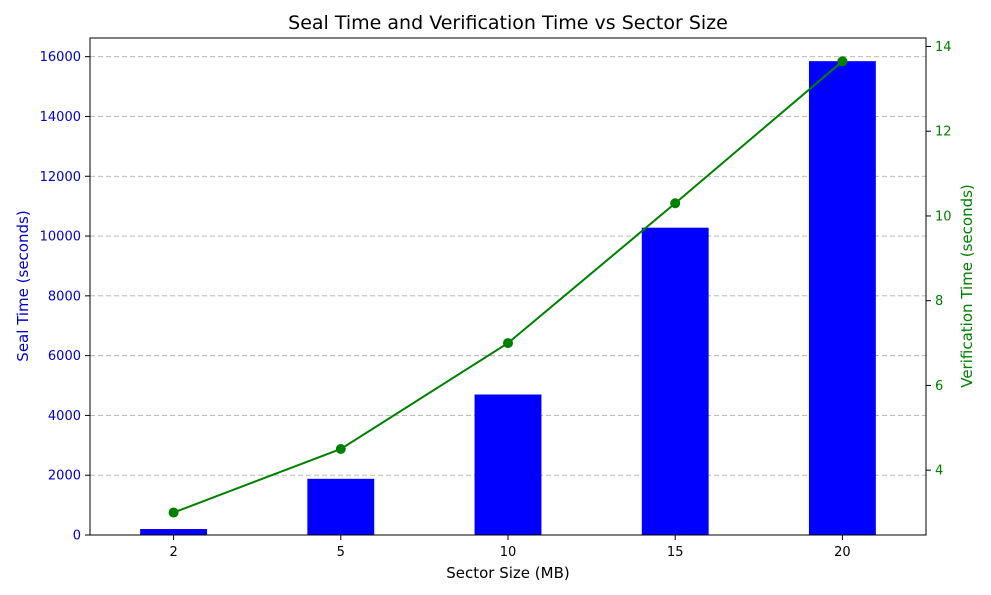 The height and width of the screenshot is (595, 991). I want to click on x-tick-label: 5, so click(341, 552).